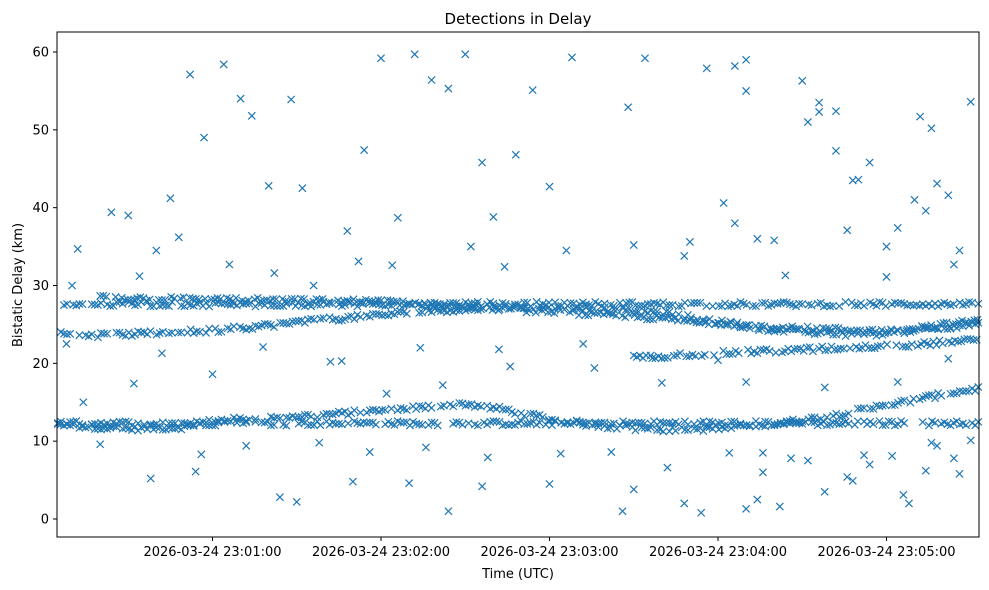  Describe the element at coordinates (381, 552) in the screenshot. I see `x-tick-label: 2026-03-24 23:02:00` at that location.